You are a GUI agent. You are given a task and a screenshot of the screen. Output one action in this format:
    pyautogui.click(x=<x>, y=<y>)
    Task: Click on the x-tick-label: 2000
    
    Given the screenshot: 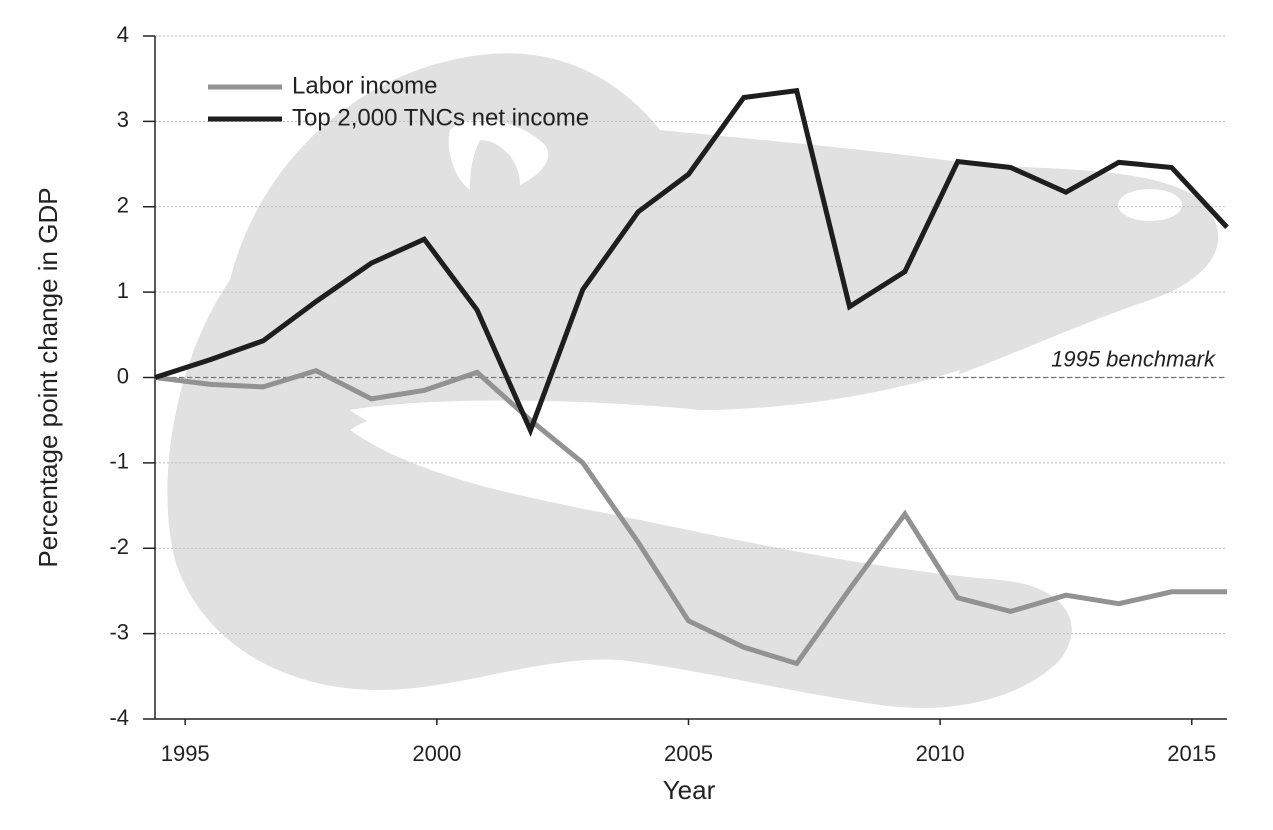 What is the action you would take?
    pyautogui.click(x=436, y=753)
    